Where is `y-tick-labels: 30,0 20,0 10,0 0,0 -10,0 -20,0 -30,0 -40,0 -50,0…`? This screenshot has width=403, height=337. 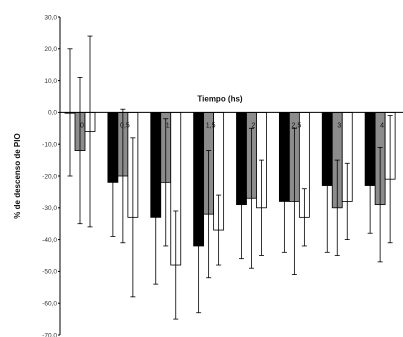
y-tick-labels: 30,0 20,0 10,0 0,0 -10,0 -20,0 -30,0 -40,0 -50,0… is located at coordinates (49, 175).